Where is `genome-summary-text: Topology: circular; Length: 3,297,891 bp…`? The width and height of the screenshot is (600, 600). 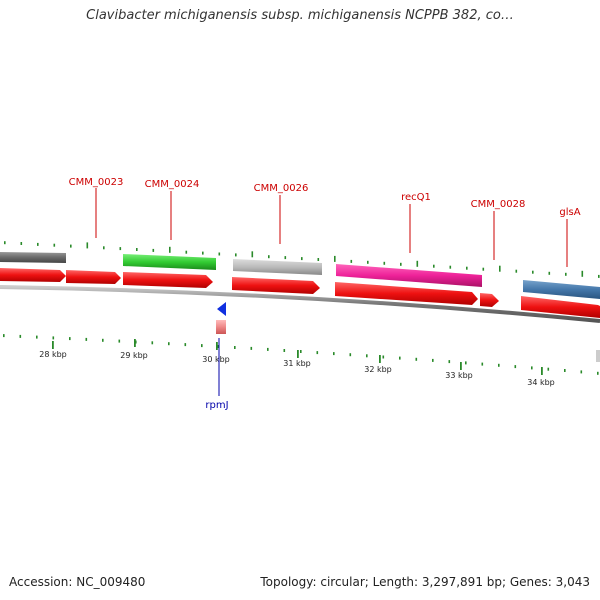 genome-summary-text: Topology: circular; Length: 3,297,891 bp… is located at coordinates (425, 582).